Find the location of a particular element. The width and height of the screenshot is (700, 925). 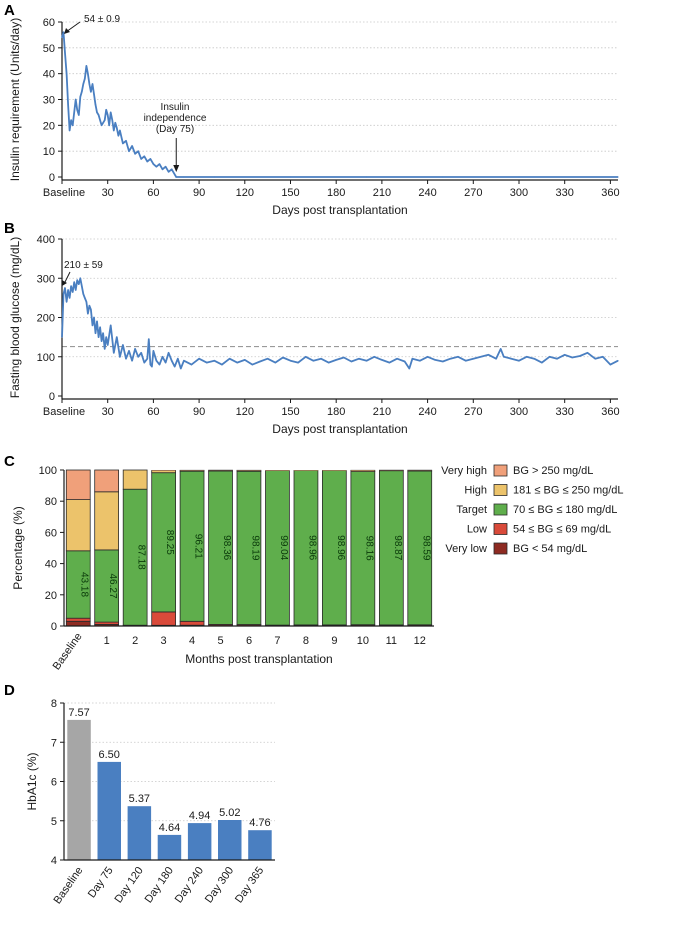

series-line is located at coordinates (340, 323).